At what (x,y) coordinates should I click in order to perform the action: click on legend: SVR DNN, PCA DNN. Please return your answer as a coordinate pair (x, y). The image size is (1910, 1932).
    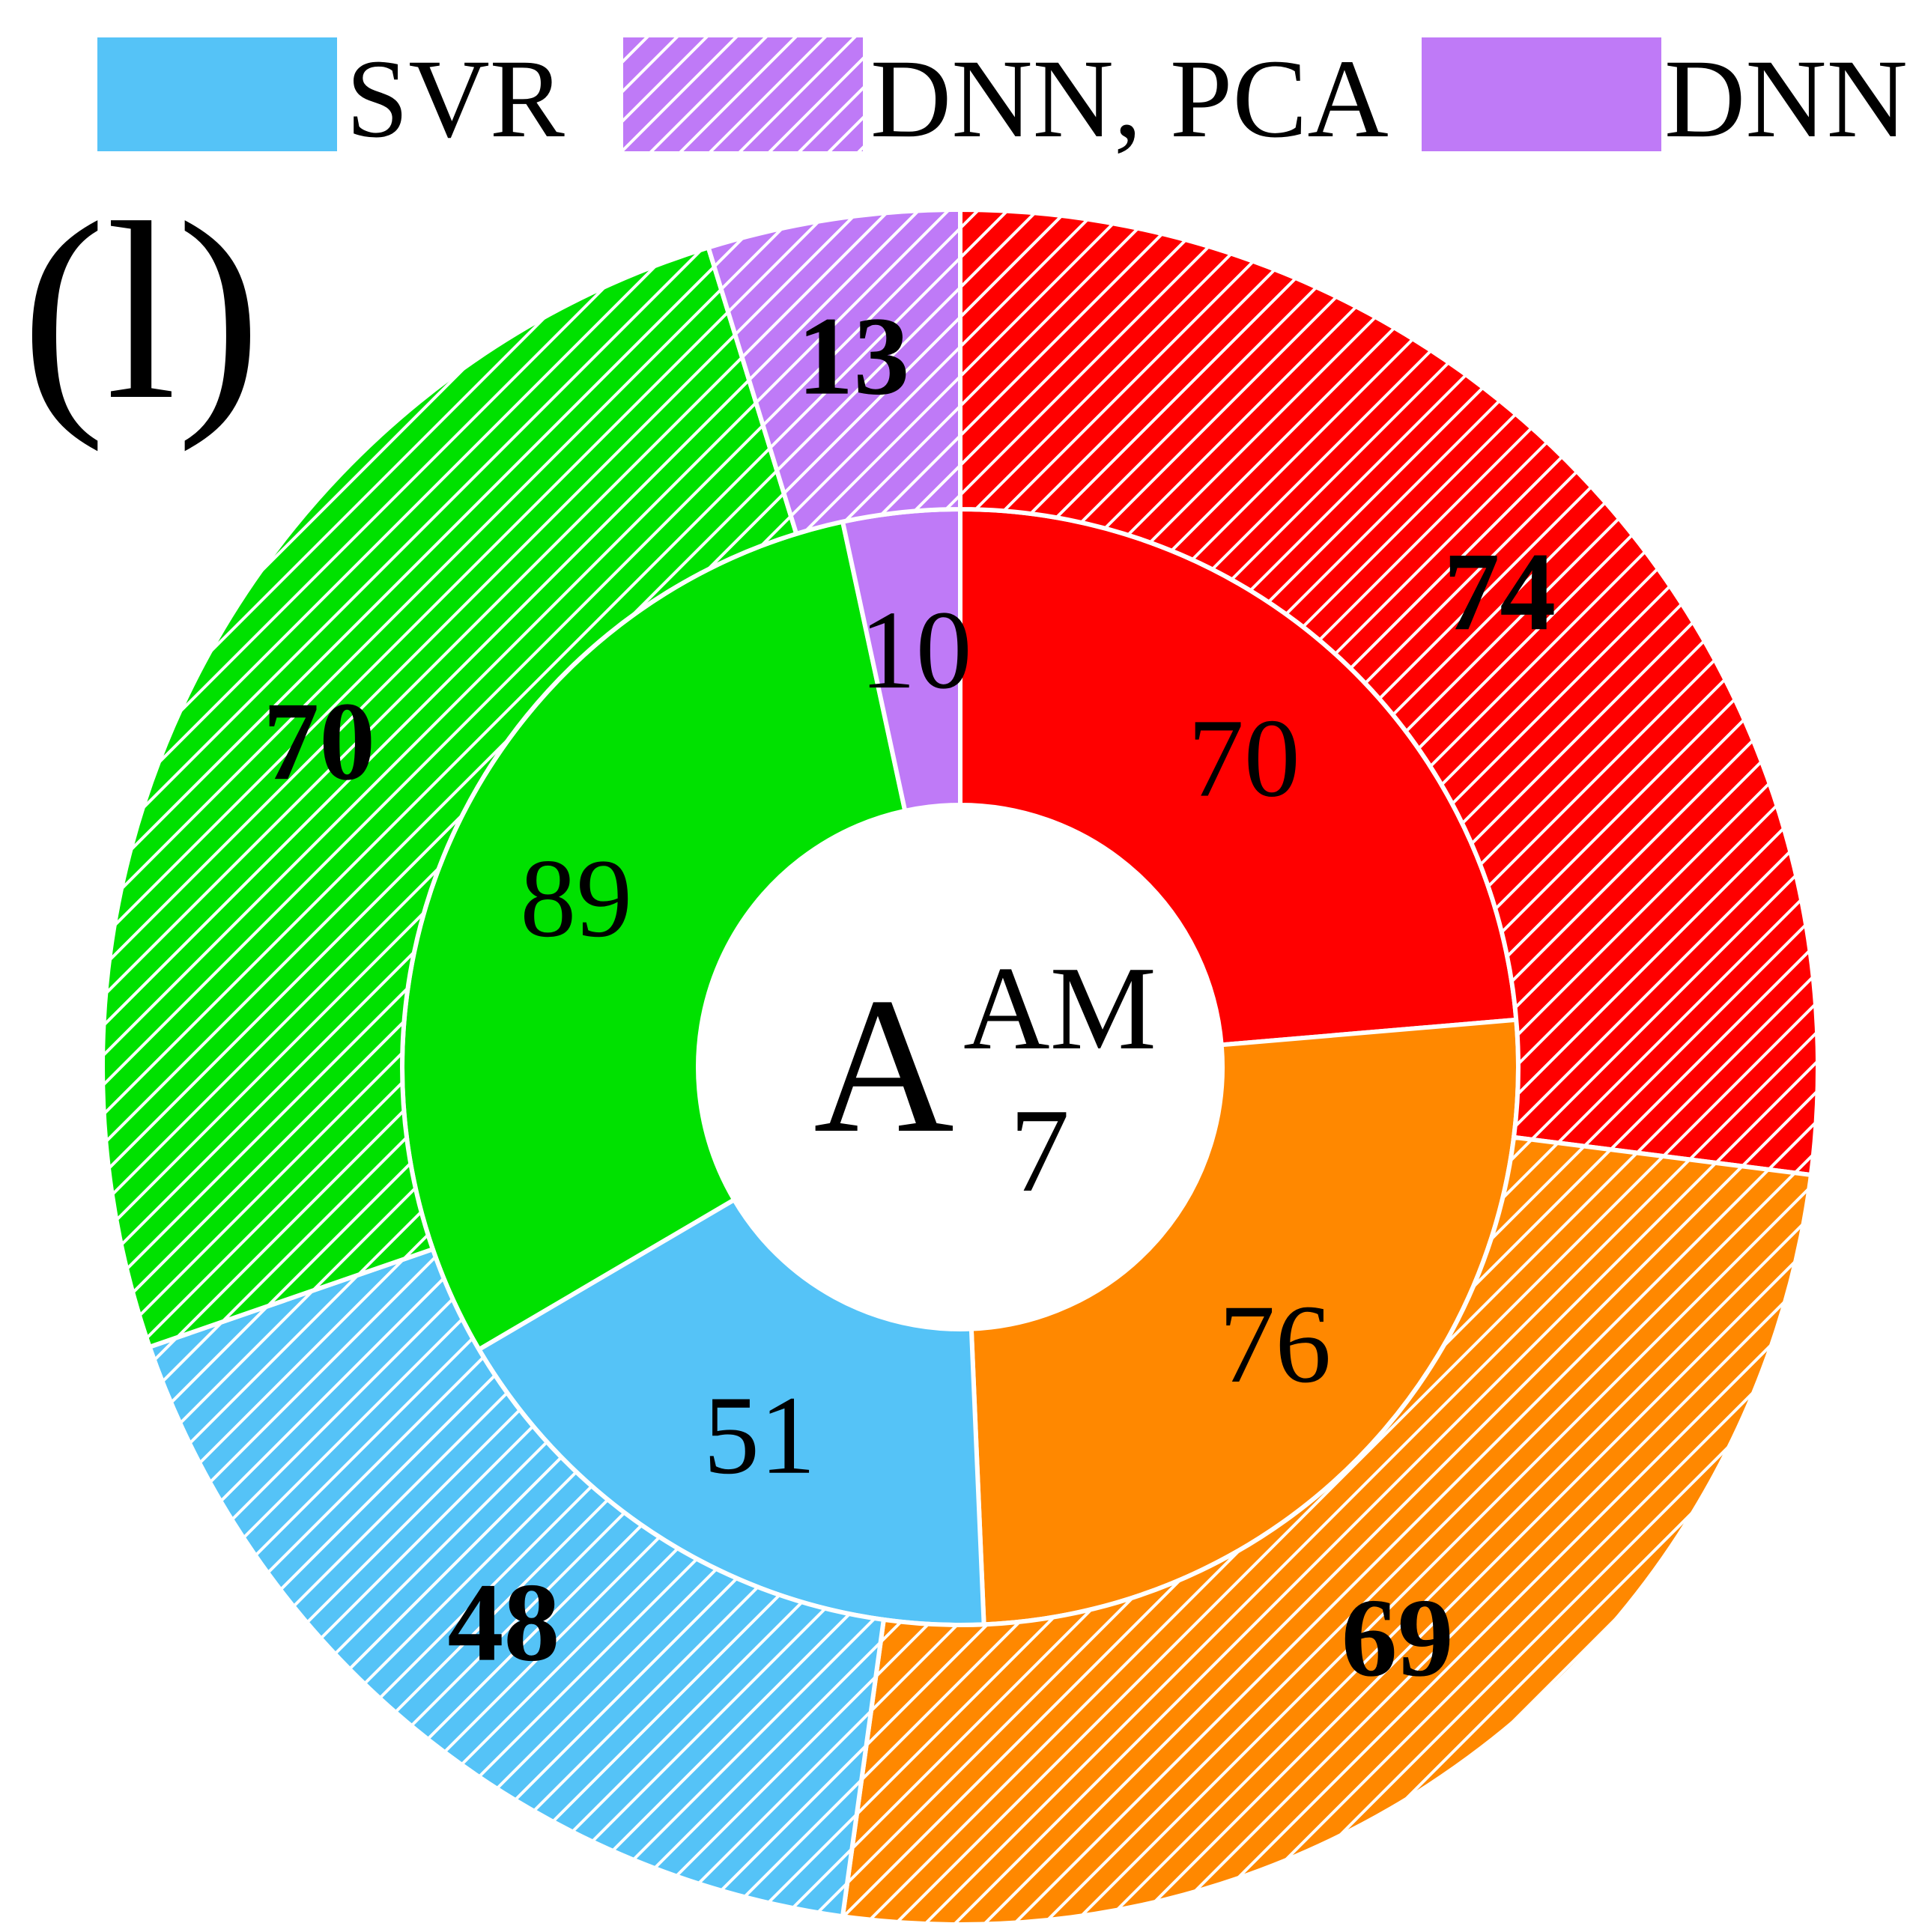
    Looking at the image, I should click on (1002, 99).